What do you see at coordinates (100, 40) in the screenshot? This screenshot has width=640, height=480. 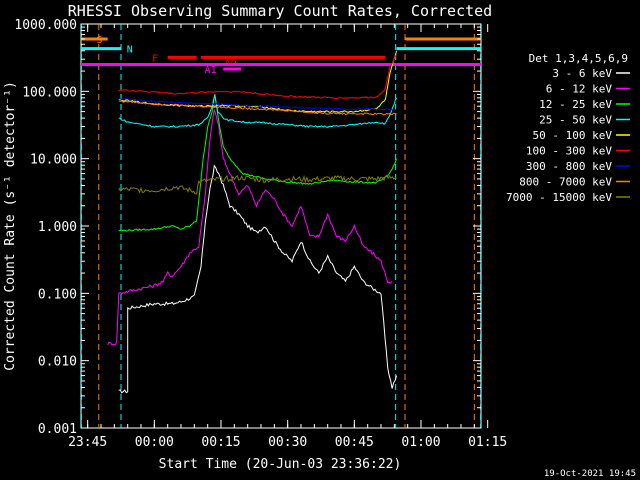 I see `state-bar-label: S` at bounding box center [100, 40].